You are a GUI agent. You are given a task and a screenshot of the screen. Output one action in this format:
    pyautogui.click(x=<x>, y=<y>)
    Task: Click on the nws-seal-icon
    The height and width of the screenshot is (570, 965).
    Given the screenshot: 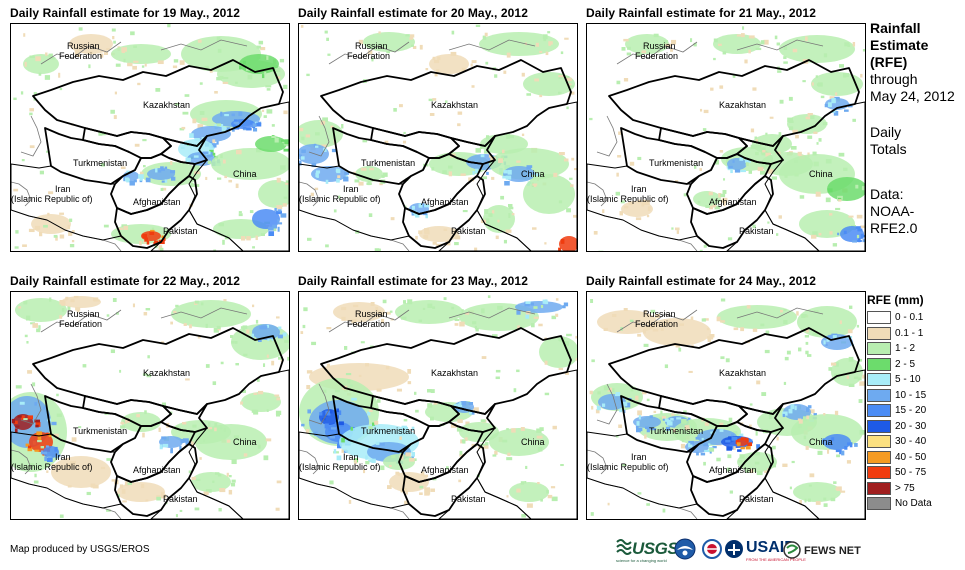 What is the action you would take?
    pyautogui.click(x=712, y=549)
    